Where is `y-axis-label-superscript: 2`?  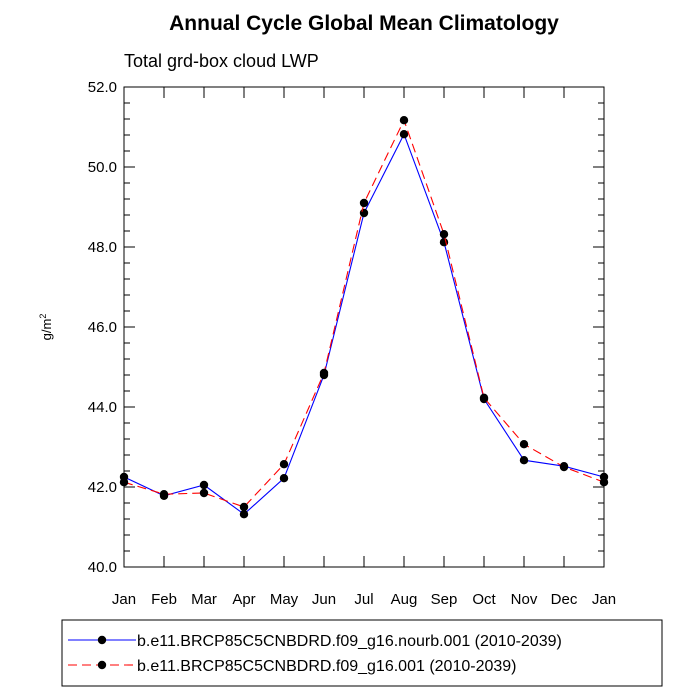
y-axis-label-superscript: 2 is located at coordinates (43, 316).